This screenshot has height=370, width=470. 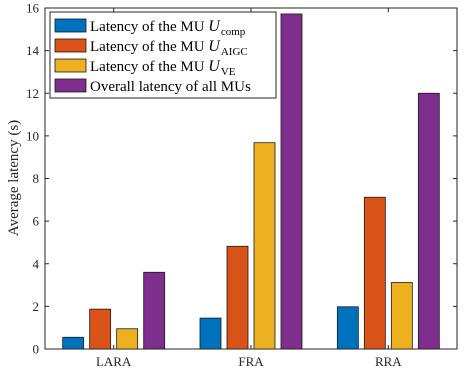 What do you see at coordinates (163, 68) in the screenshot?
I see `legend-entry: Latency of the MU UVE` at bounding box center [163, 68].